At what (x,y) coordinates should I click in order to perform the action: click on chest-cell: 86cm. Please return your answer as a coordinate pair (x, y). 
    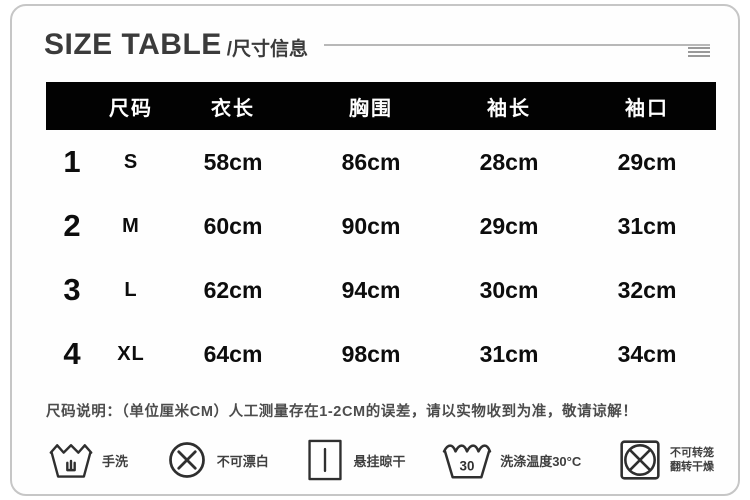
    Looking at the image, I should click on (371, 161).